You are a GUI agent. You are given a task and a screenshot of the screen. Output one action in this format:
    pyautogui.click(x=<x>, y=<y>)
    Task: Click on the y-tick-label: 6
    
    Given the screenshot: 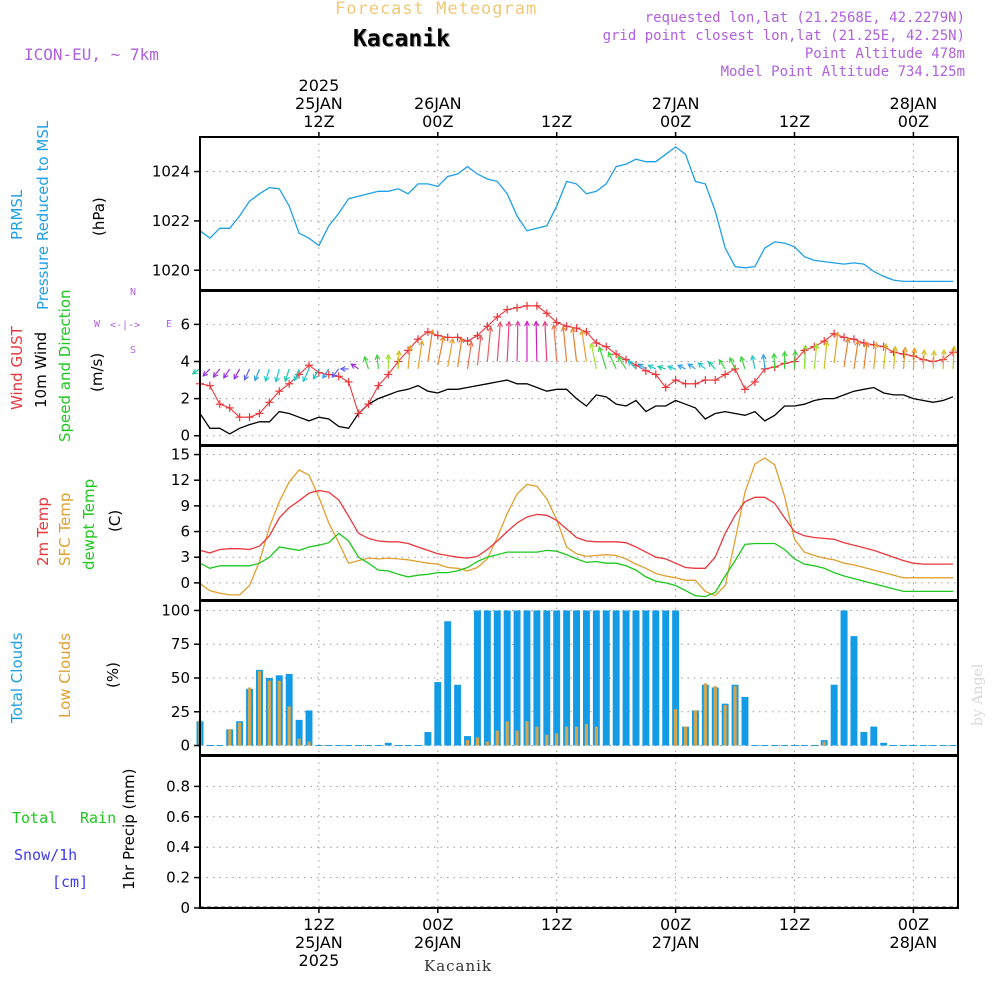 What is the action you would take?
    pyautogui.click(x=185, y=324)
    